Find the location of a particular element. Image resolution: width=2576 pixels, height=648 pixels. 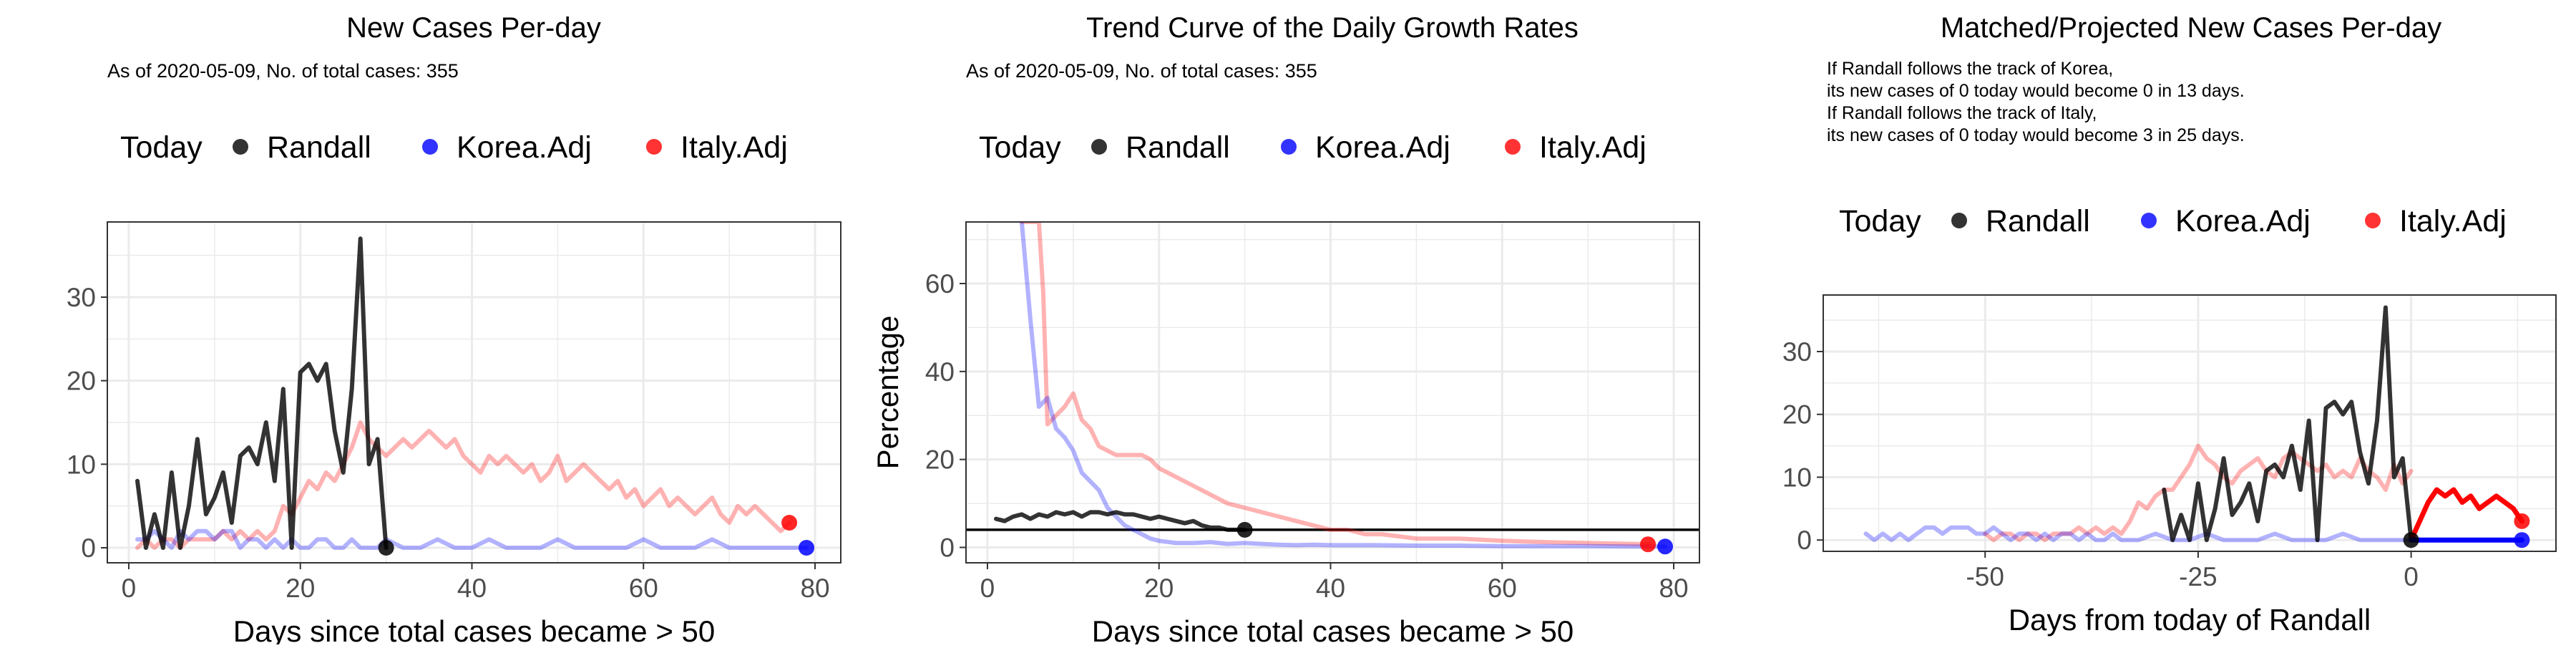

y-tick-label: 60 is located at coordinates (940, 284).